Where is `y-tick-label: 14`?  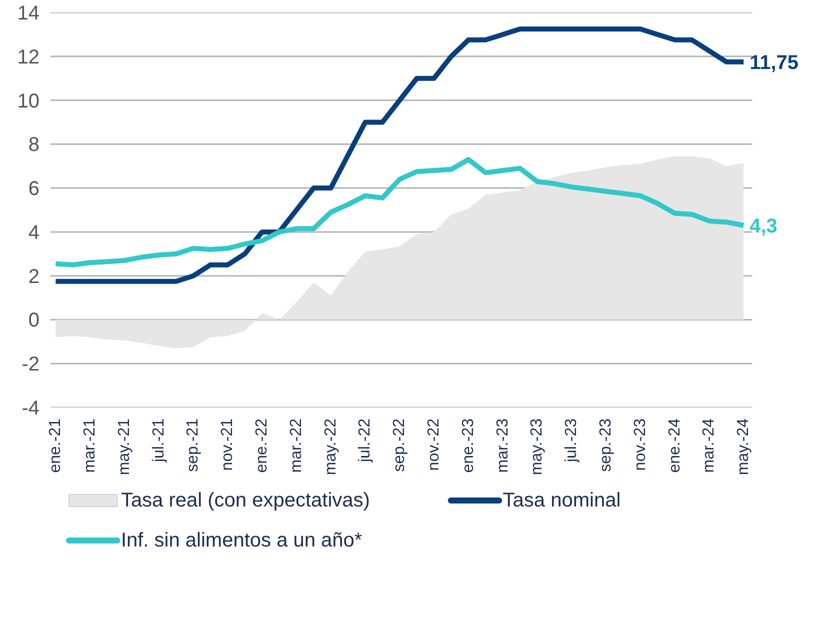
y-tick-label: 14 is located at coordinates (28, 13).